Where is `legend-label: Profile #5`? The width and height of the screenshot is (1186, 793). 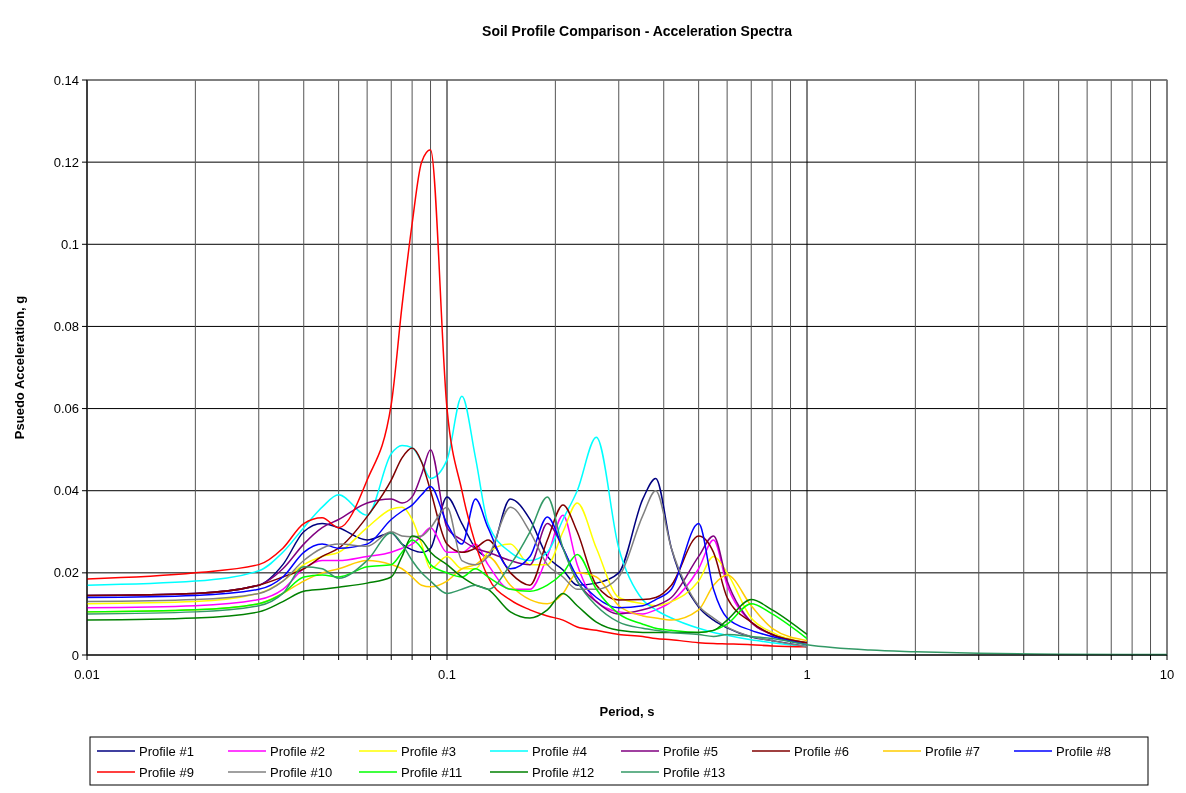
legend-label: Profile #5 is located at coordinates (690, 751).